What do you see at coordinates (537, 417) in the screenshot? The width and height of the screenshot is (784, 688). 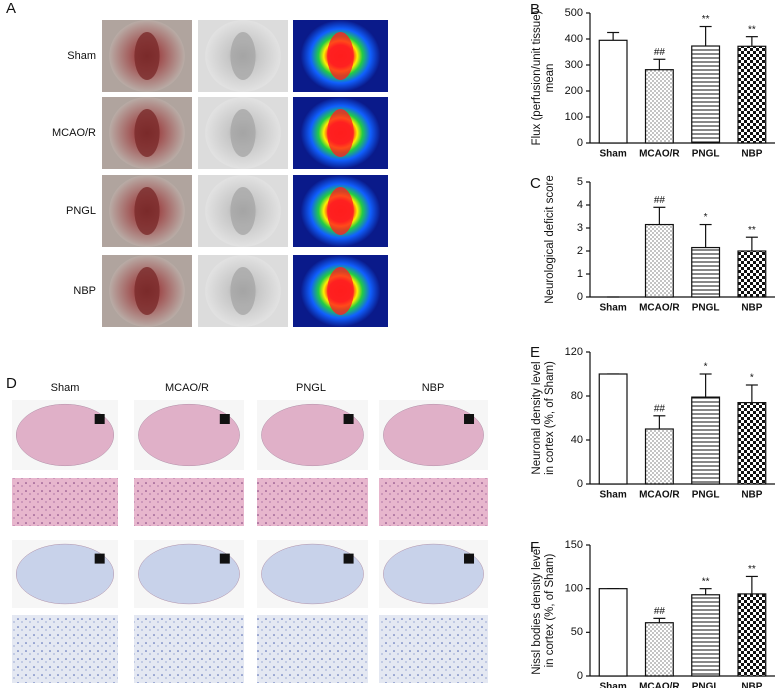 I see `y-axis-label: Neuronal density level` at bounding box center [537, 417].